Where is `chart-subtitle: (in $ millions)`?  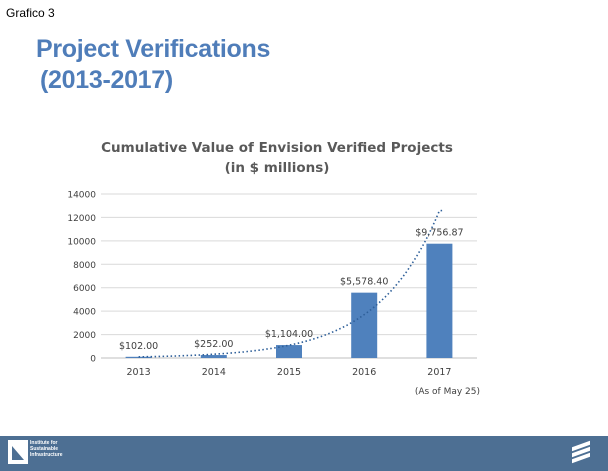
chart-subtitle: (in $ millions) is located at coordinates (277, 168).